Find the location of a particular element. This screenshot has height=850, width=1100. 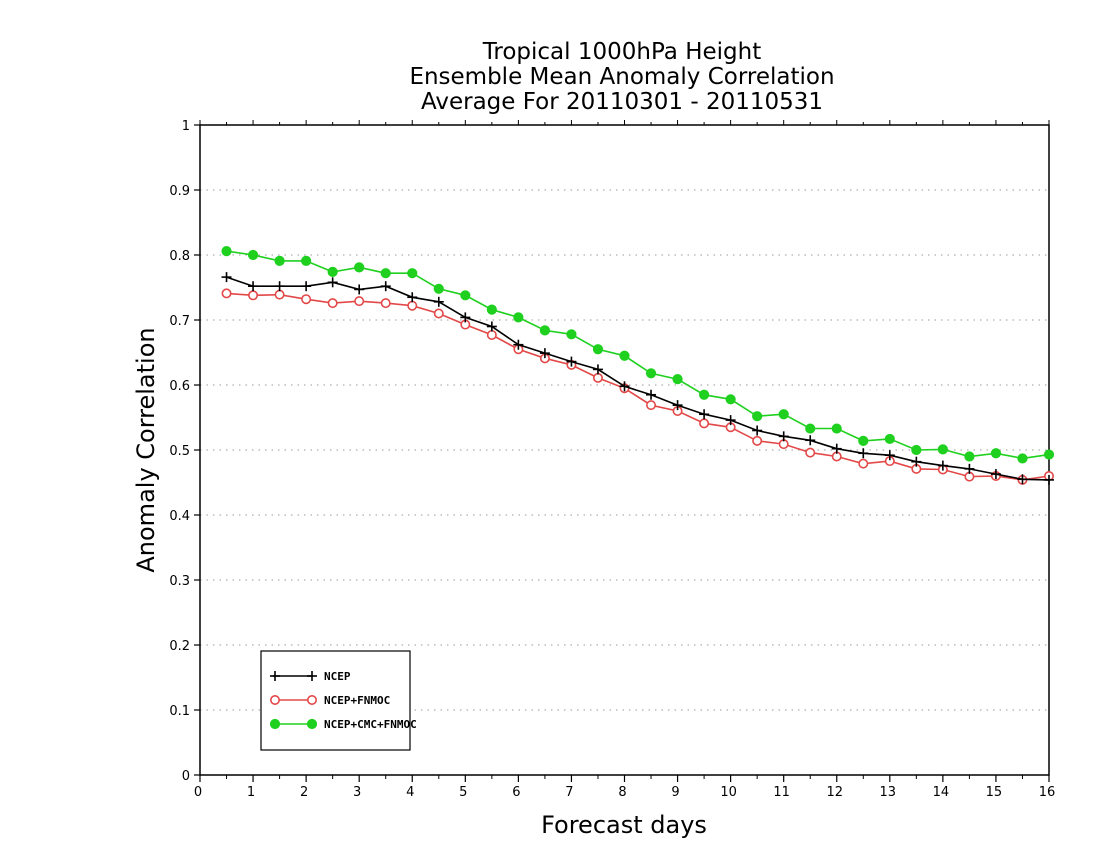

x-tick-label: 15 is located at coordinates (994, 792).